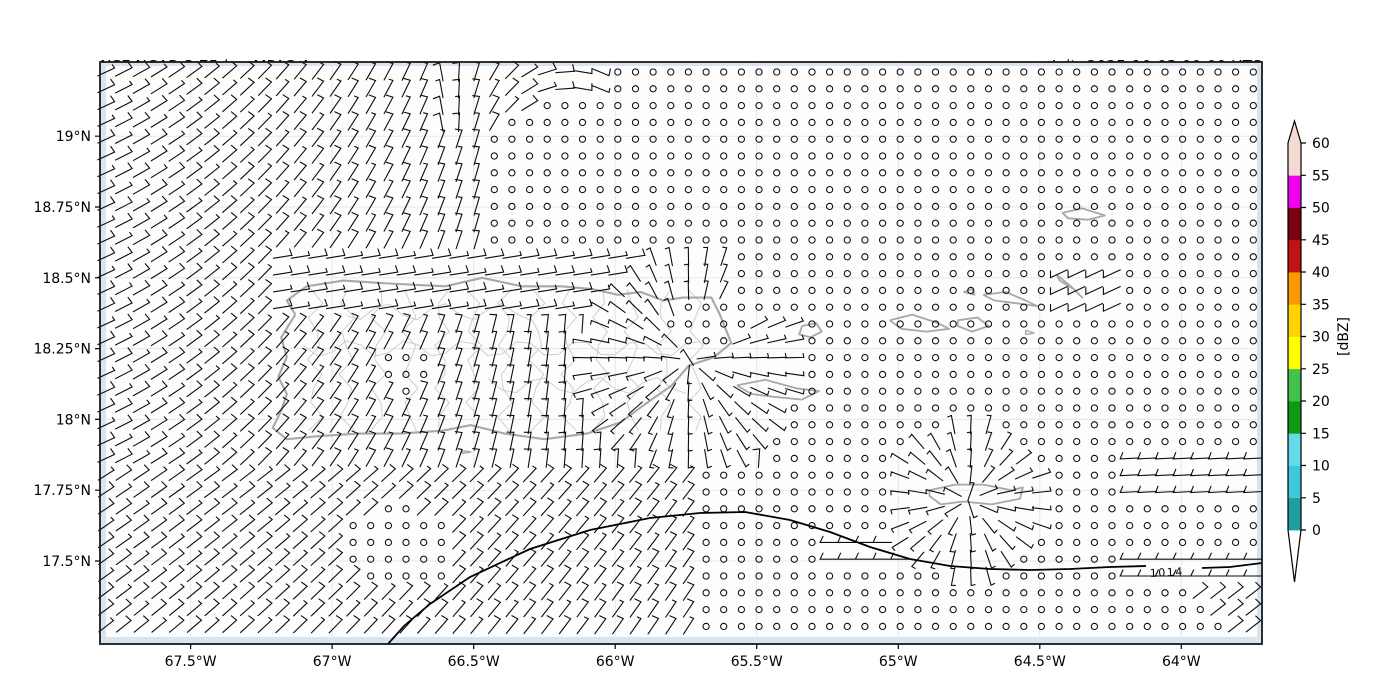  I want to click on colorbar-axis-title: [dBZ], so click(1344, 336).